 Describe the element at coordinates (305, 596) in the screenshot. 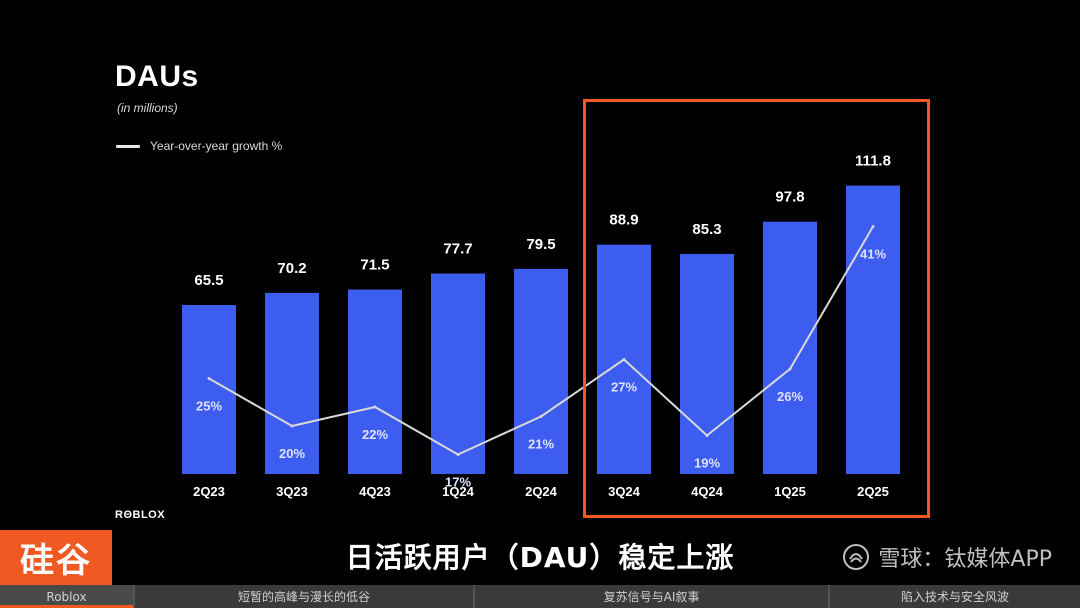

I see `nav-item-peak: 短暂的高峰与漫长的低谷` at that location.